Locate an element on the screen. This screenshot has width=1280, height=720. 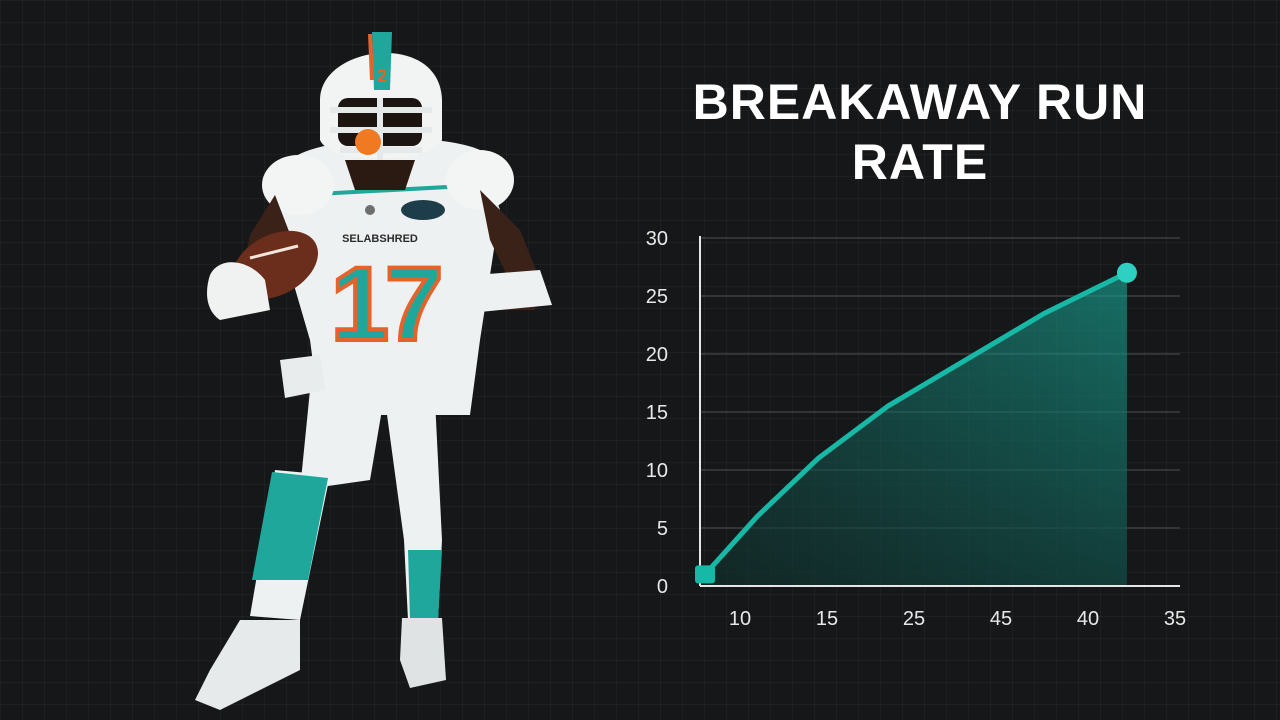
x-tick-label-5: 35 is located at coordinates (1175, 619).